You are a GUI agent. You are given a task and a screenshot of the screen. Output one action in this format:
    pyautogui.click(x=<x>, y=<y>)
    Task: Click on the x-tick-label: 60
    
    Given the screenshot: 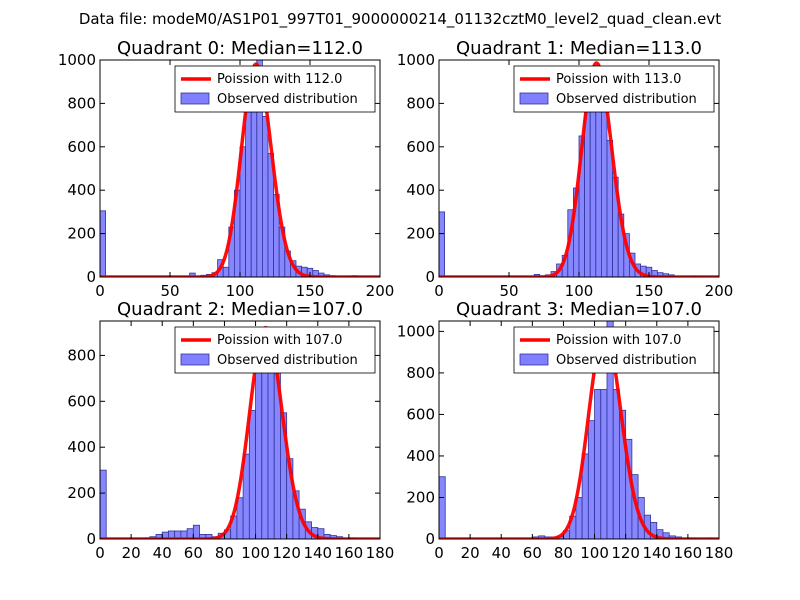 What is the action you would take?
    pyautogui.click(x=532, y=553)
    